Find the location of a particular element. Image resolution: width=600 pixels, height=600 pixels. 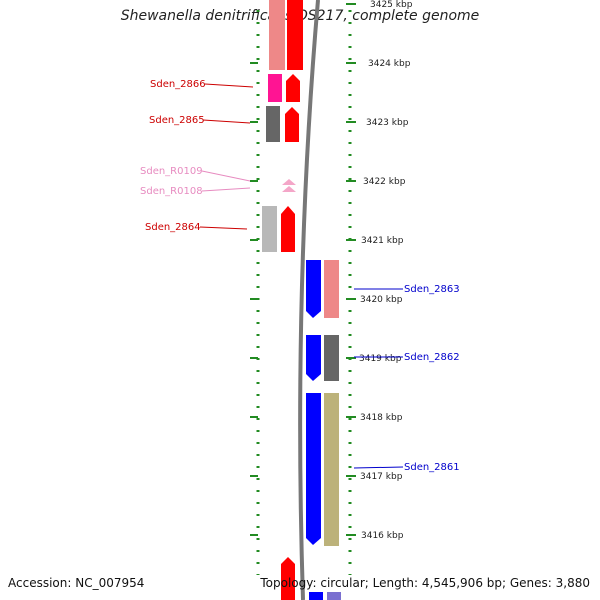

label-sden-2866: Sden_2866 is located at coordinates (178, 84).